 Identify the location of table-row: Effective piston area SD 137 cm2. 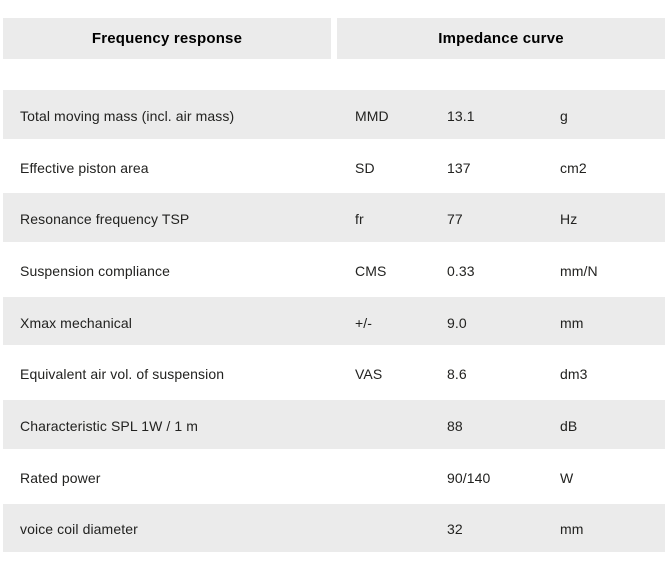
(334, 168).